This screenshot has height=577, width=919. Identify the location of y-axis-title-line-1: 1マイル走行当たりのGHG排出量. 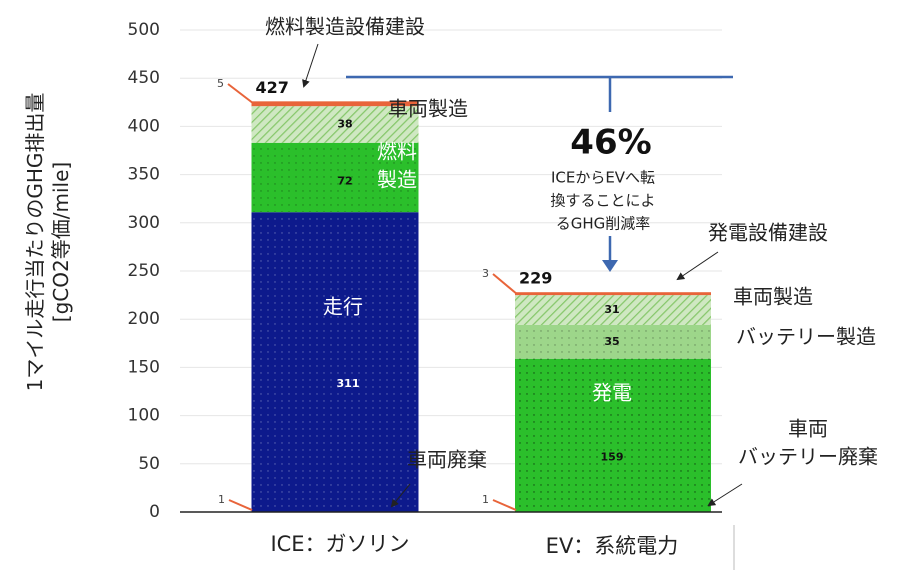
(35, 242).